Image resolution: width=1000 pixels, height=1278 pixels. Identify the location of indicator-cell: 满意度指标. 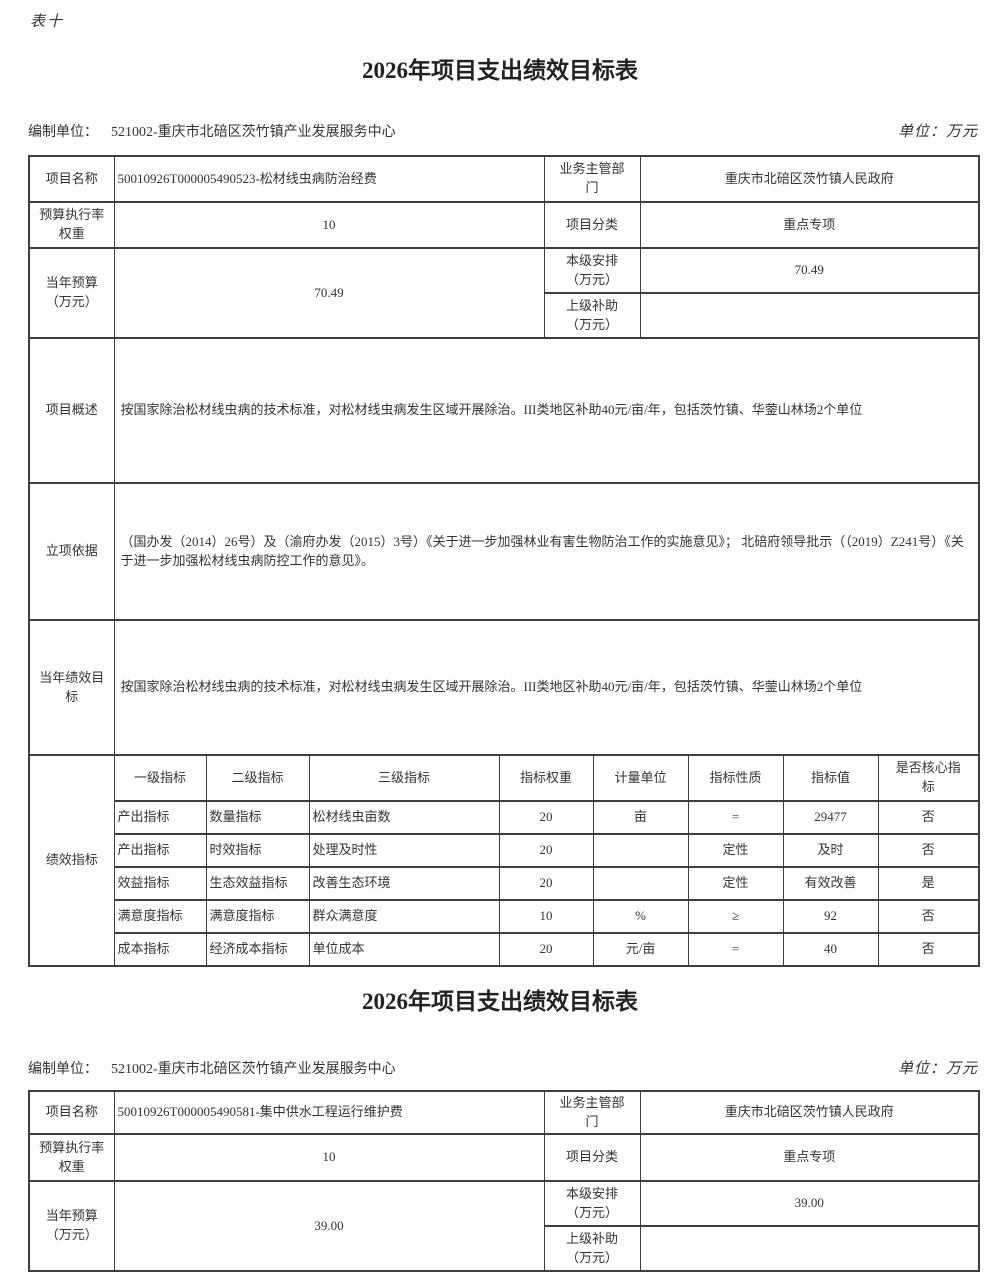
(257, 916).